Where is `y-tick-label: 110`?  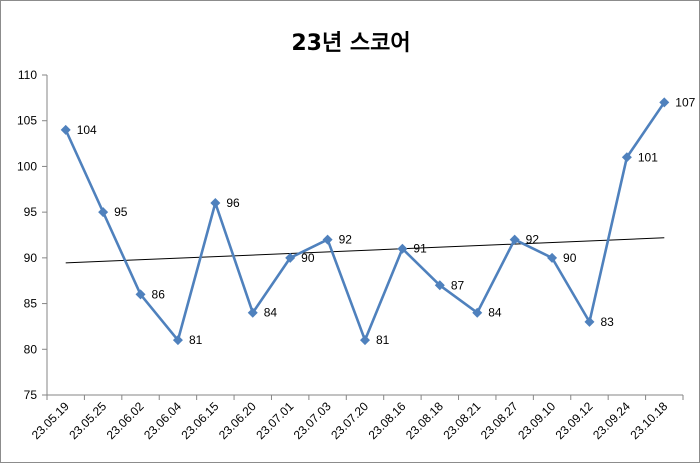
y-tick-label: 110 is located at coordinates (27, 75).